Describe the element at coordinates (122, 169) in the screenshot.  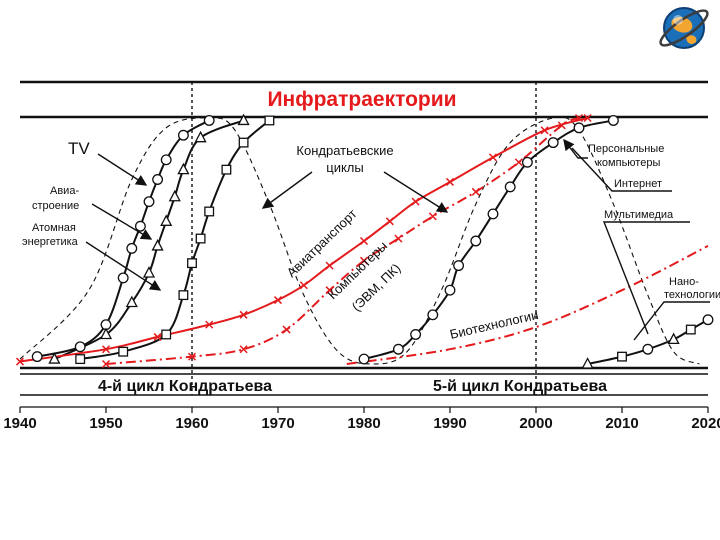
I see `arrow-tv` at that location.